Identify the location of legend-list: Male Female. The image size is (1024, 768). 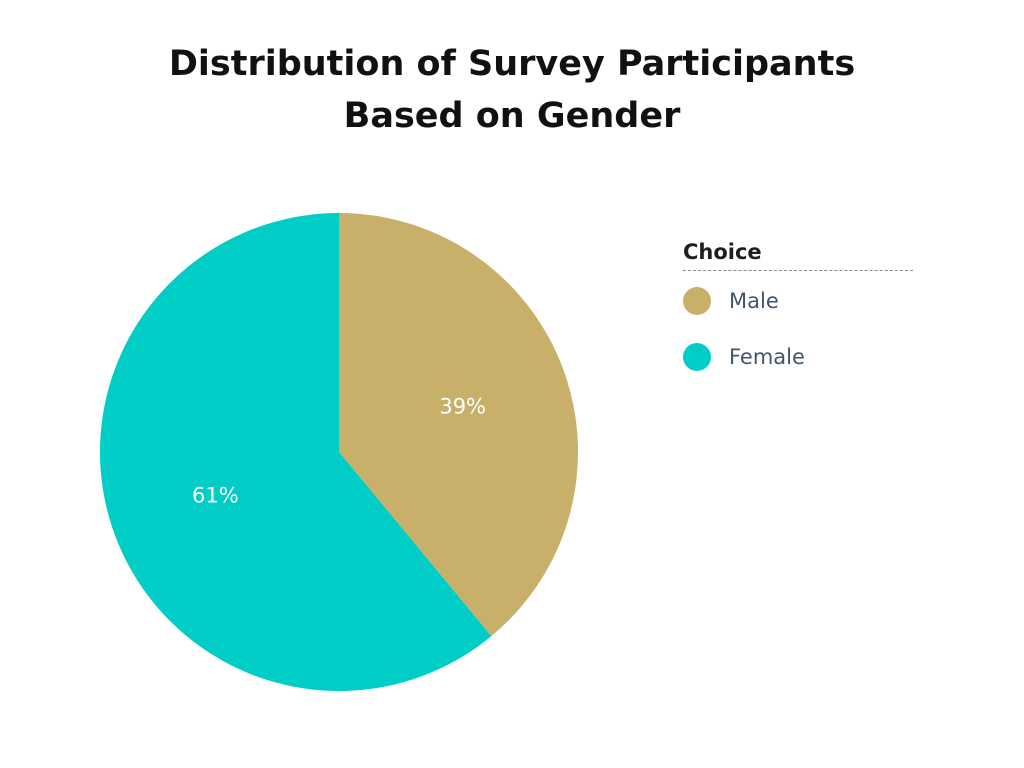
(798, 329).